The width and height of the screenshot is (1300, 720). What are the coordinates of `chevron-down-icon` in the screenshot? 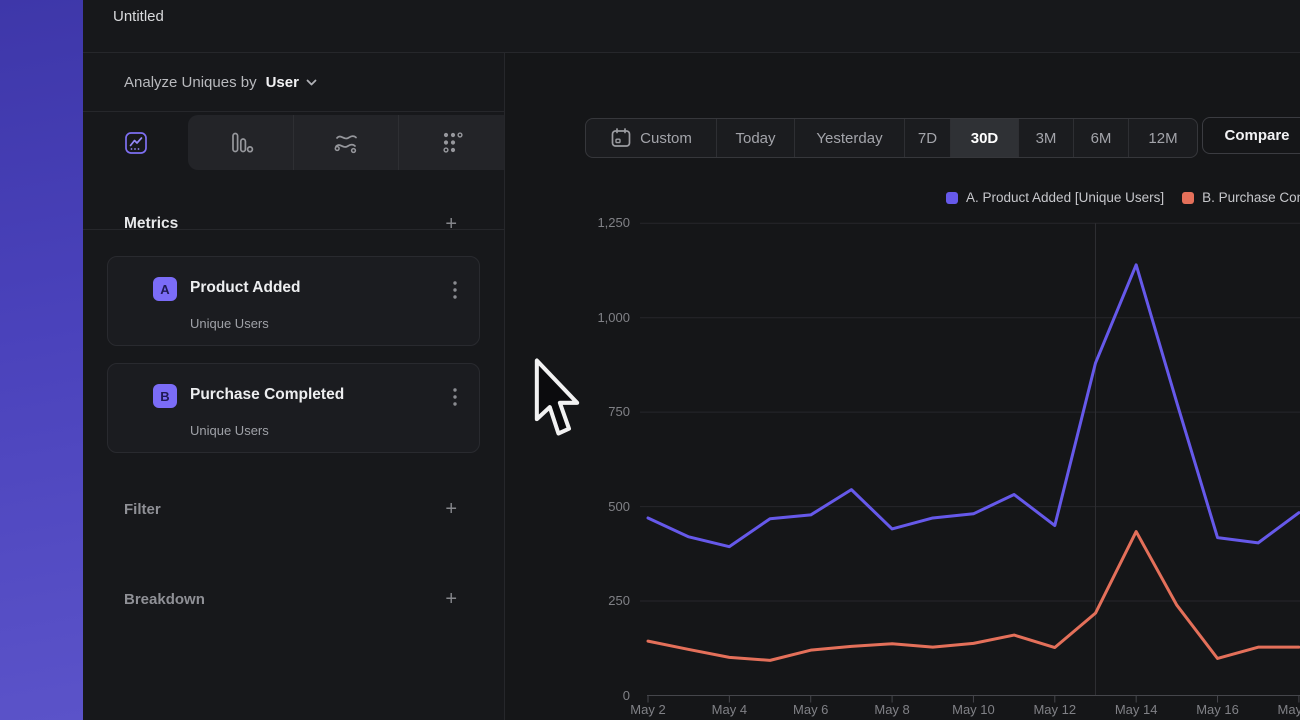 It's located at (311, 82).